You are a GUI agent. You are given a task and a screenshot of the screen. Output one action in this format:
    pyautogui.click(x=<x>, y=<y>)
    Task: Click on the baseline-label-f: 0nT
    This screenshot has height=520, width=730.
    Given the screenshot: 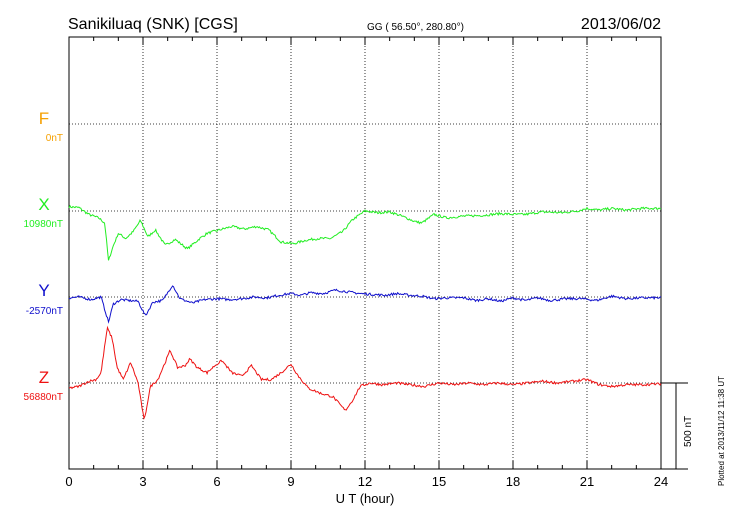 What is the action you would take?
    pyautogui.click(x=54, y=138)
    